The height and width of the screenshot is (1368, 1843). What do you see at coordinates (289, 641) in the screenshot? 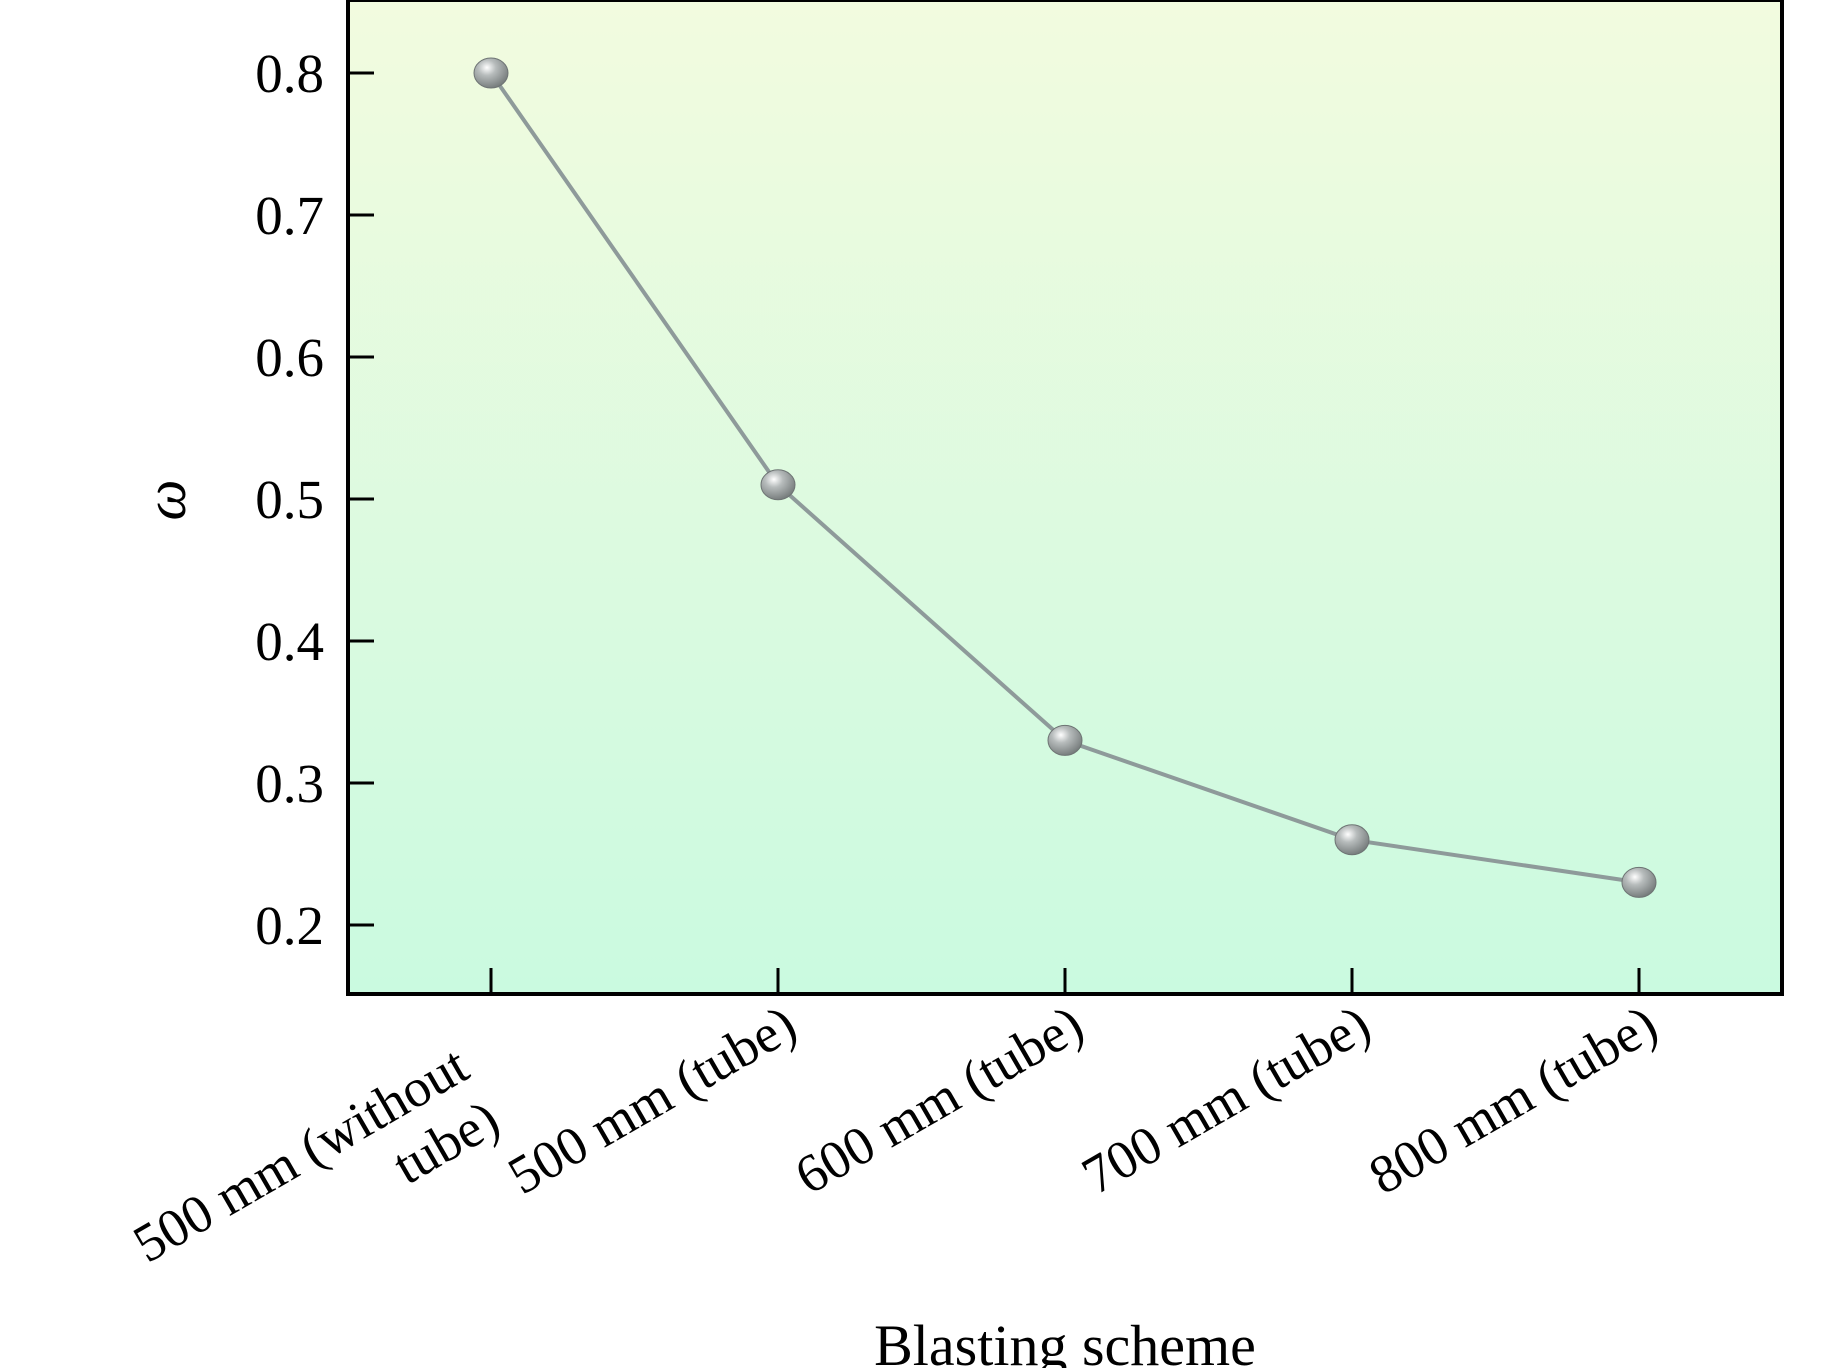
I see `y-tick-label: 0.4` at bounding box center [289, 641].